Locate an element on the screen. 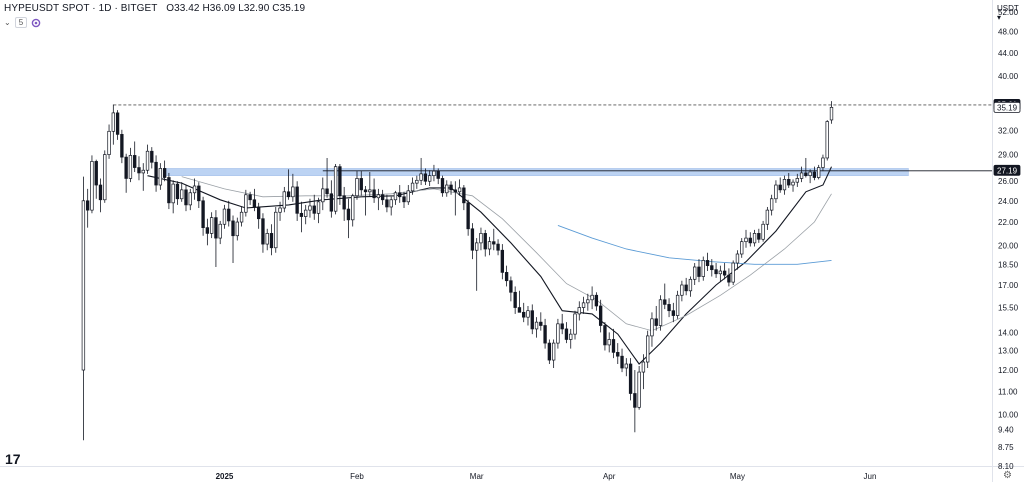 This screenshot has width=1024, height=487. y-tick-label: 44.00 is located at coordinates (1008, 53).